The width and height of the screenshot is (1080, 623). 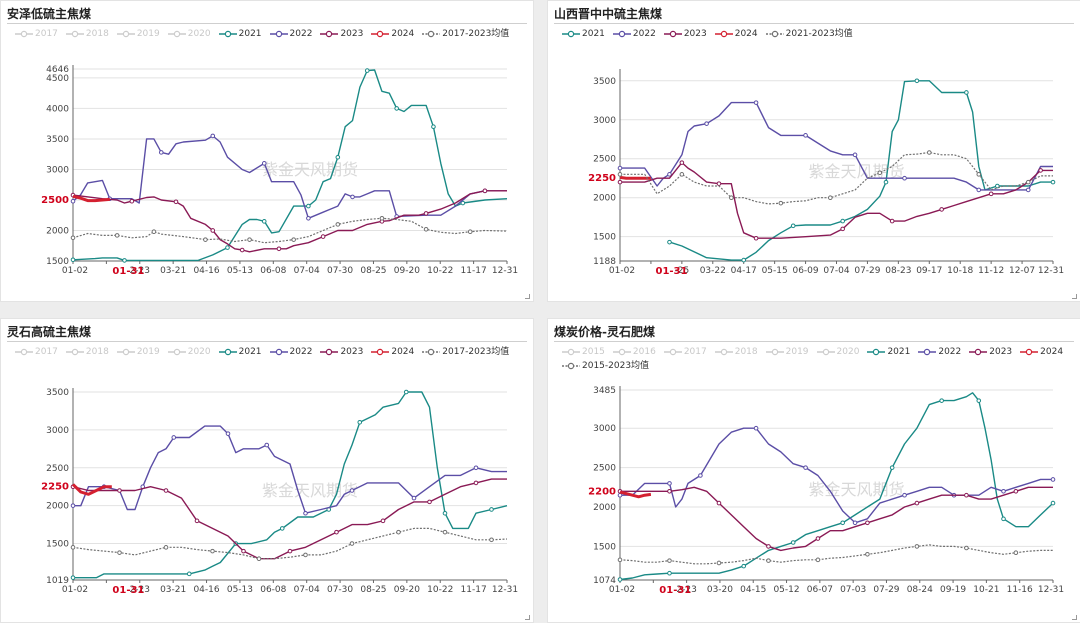 I want to click on legend-item: 2015, so click(x=583, y=352).